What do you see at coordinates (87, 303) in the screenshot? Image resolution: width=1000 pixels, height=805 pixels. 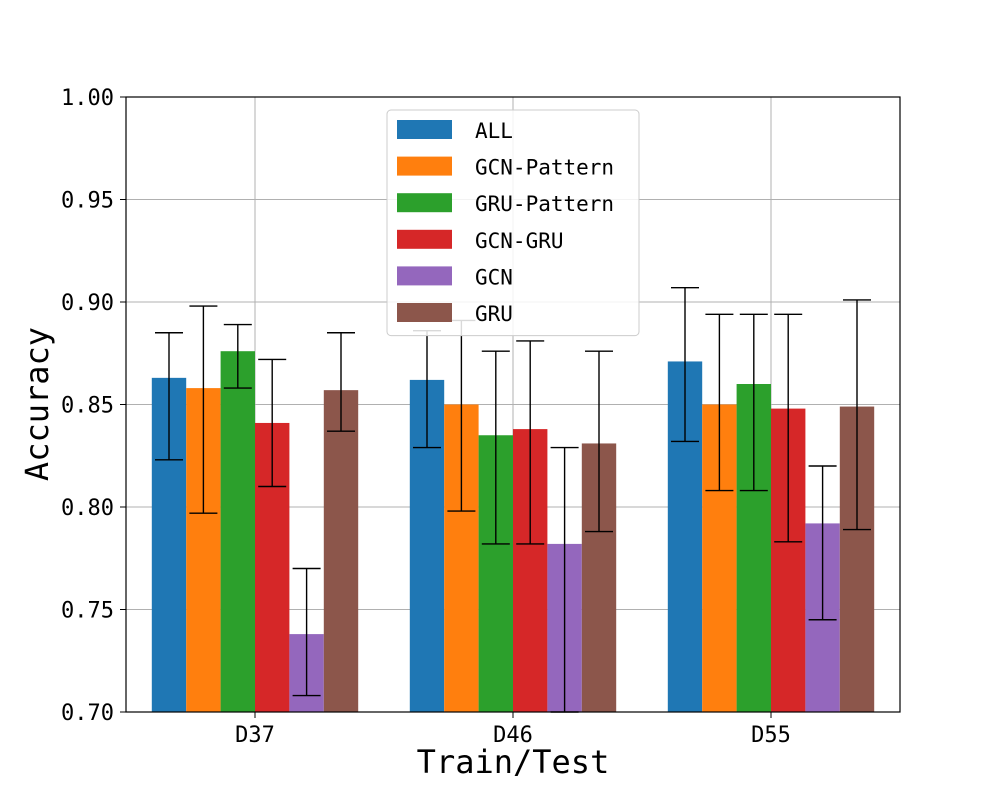 I see `y-tick-label: 0.90` at bounding box center [87, 303].